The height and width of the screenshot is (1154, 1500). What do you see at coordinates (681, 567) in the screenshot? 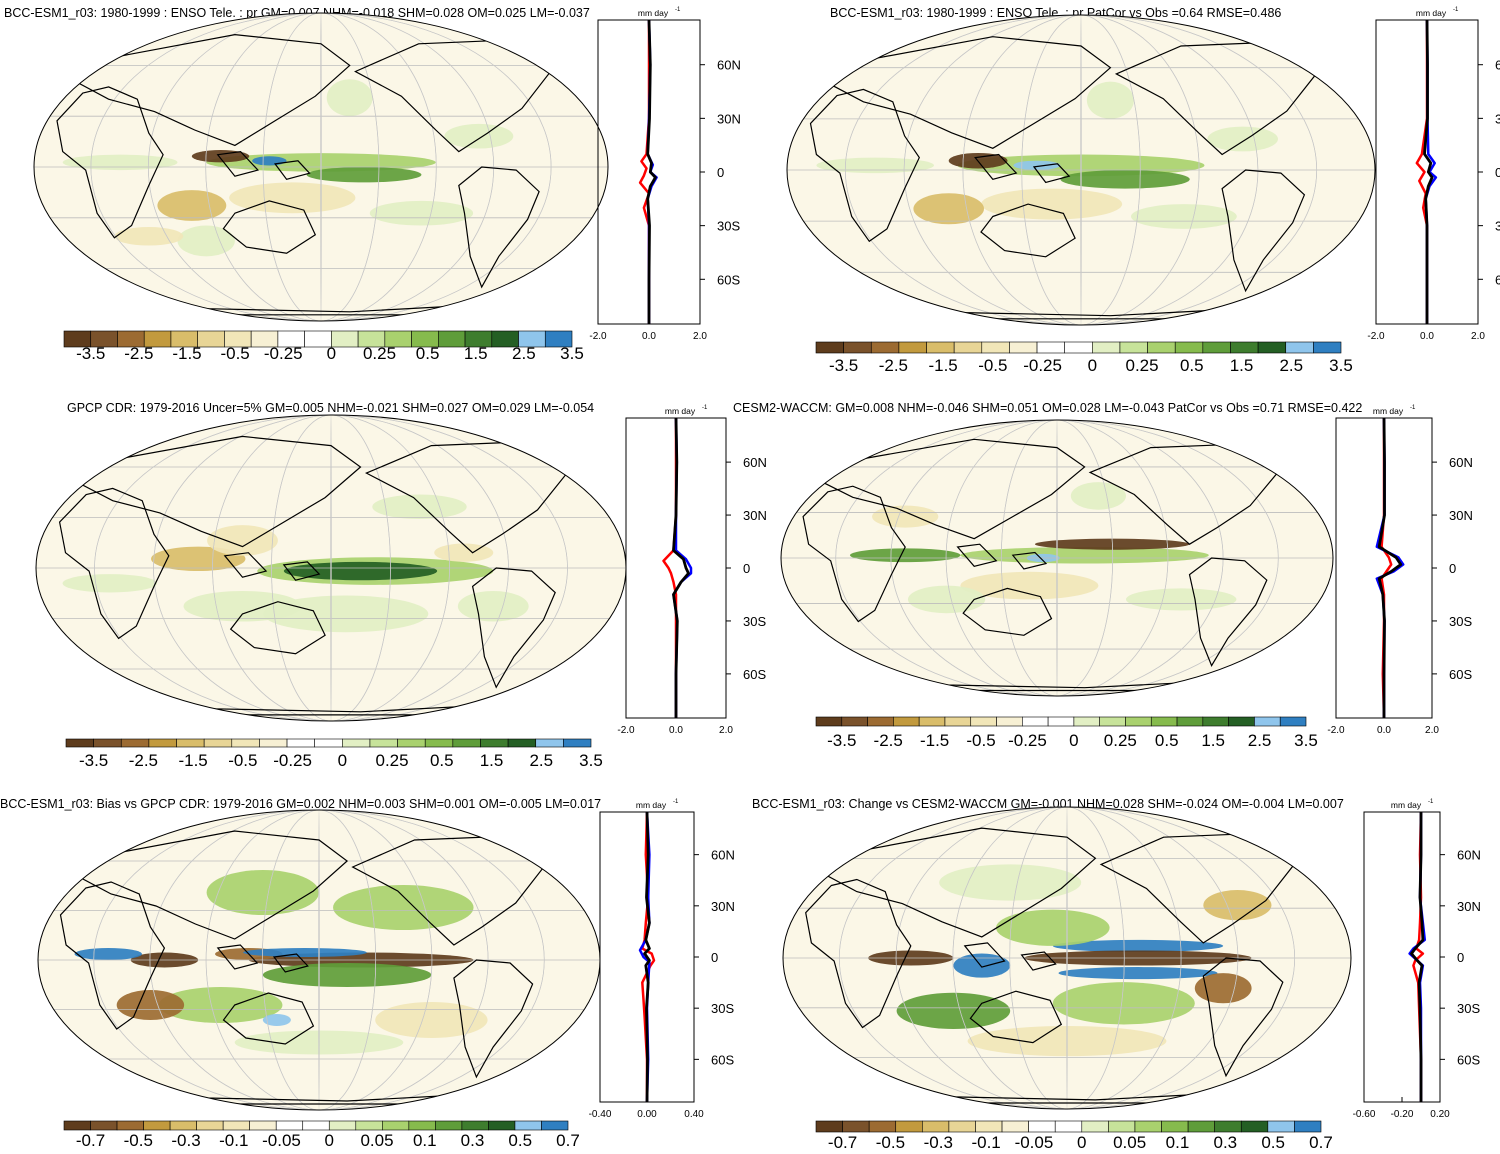
I see `zonal-mean-line-black` at bounding box center [681, 567].